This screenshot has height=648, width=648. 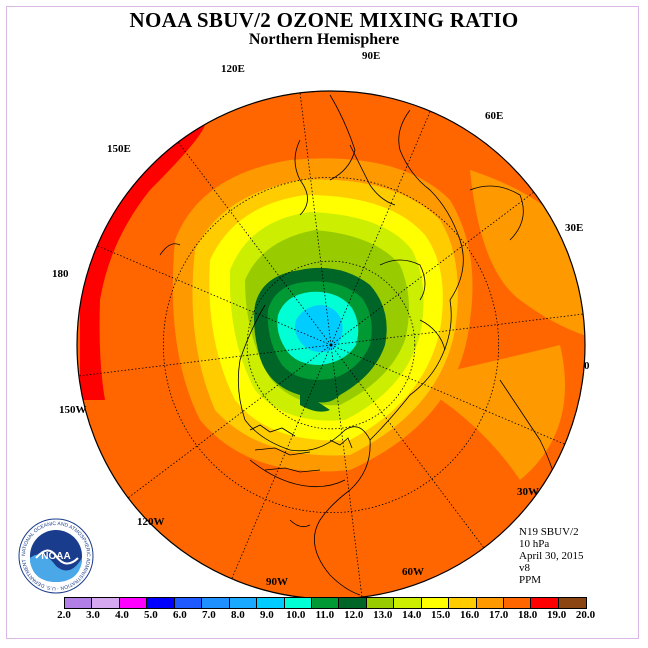 What do you see at coordinates (530, 580) in the screenshot?
I see `info-units: PPM` at bounding box center [530, 580].